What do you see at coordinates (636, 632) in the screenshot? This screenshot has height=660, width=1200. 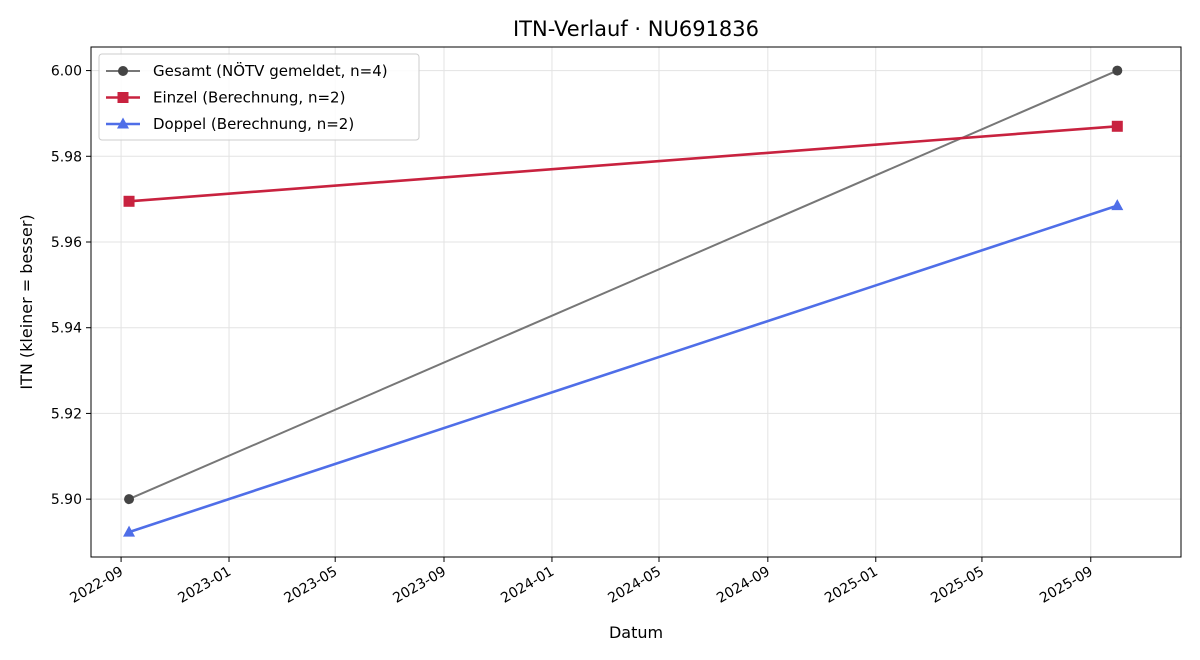 I see `x-axis-title: Datum` at bounding box center [636, 632].